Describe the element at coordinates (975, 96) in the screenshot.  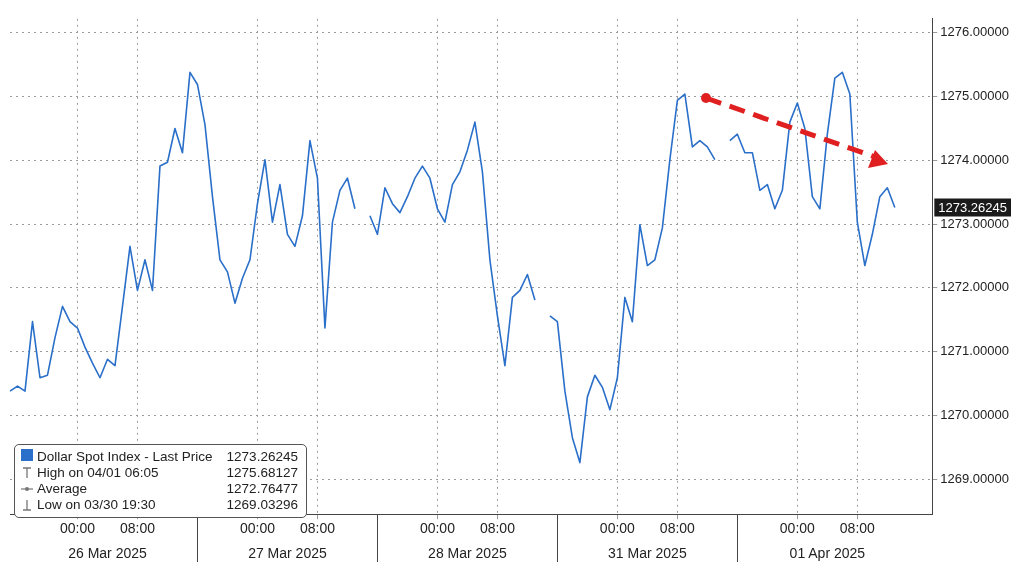
I see `y-tick-label: 1275.00000` at that location.